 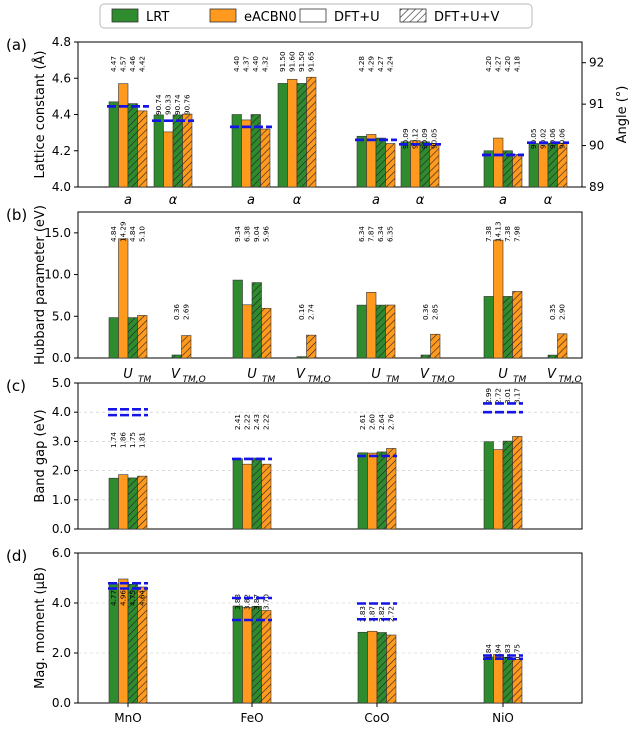 What do you see at coordinates (435, 346) in the screenshot?
I see `panel-b-CoO-V-bar-1-hatch` at bounding box center [435, 346].